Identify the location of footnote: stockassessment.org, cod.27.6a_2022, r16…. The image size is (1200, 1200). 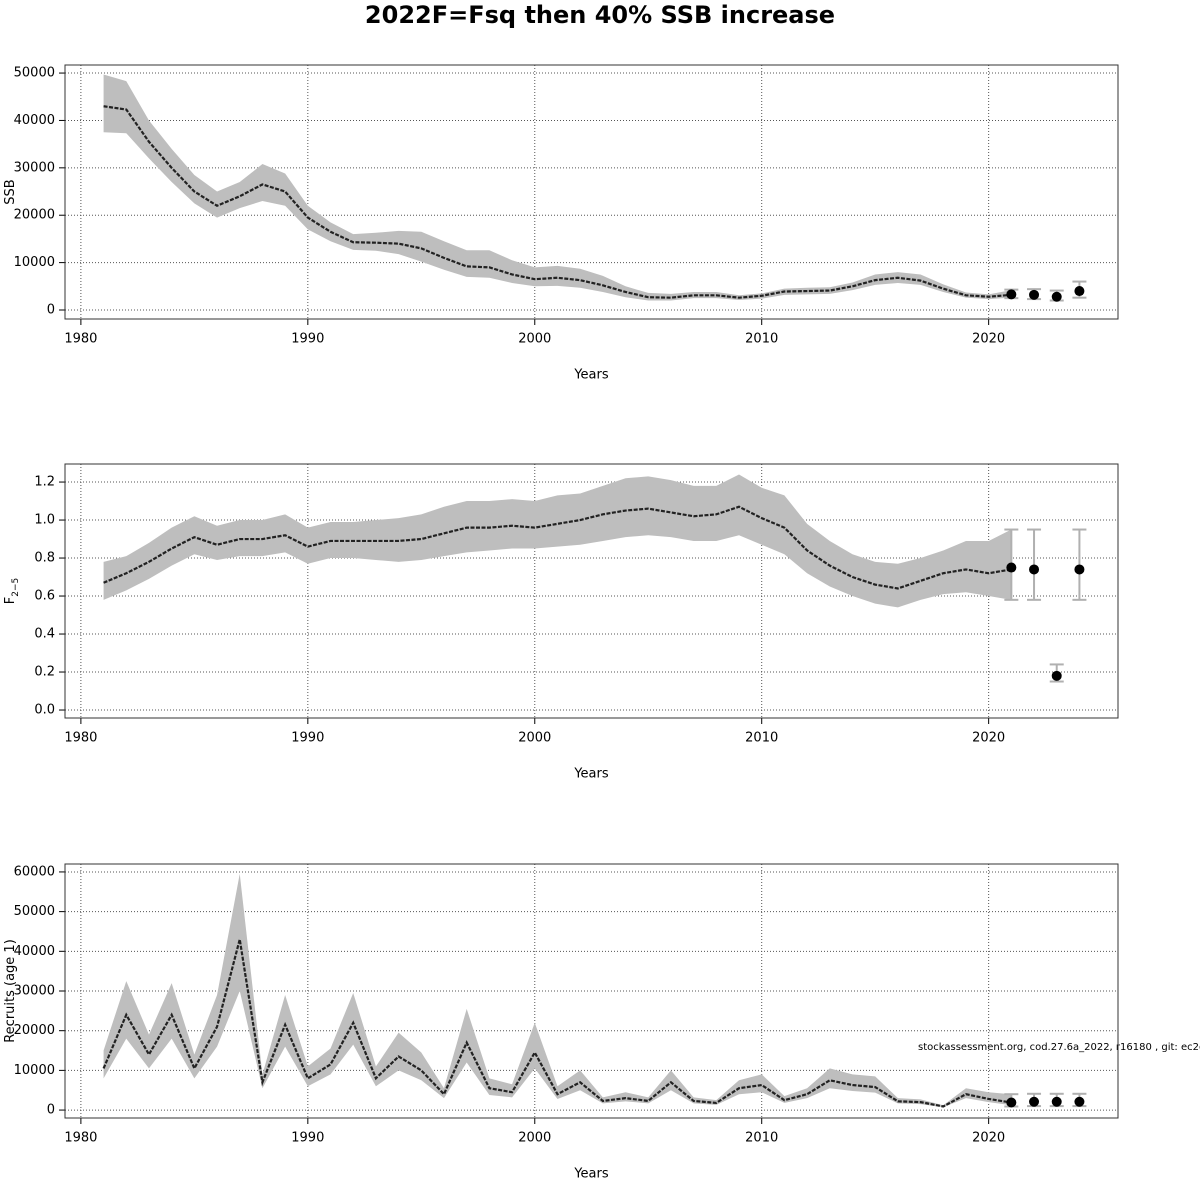
(1059, 1047).